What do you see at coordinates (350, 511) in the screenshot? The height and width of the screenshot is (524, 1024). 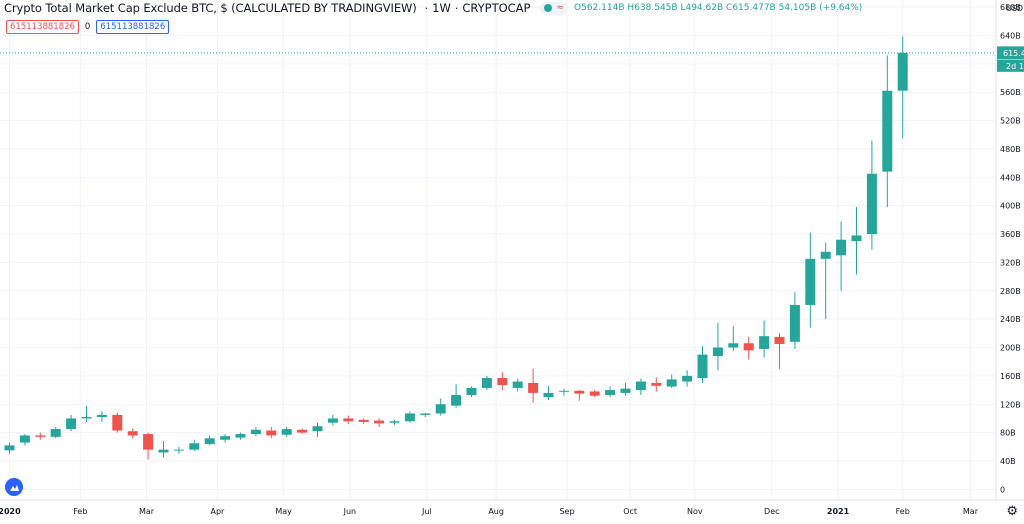 I see `time-tick-label: Jun` at bounding box center [350, 511].